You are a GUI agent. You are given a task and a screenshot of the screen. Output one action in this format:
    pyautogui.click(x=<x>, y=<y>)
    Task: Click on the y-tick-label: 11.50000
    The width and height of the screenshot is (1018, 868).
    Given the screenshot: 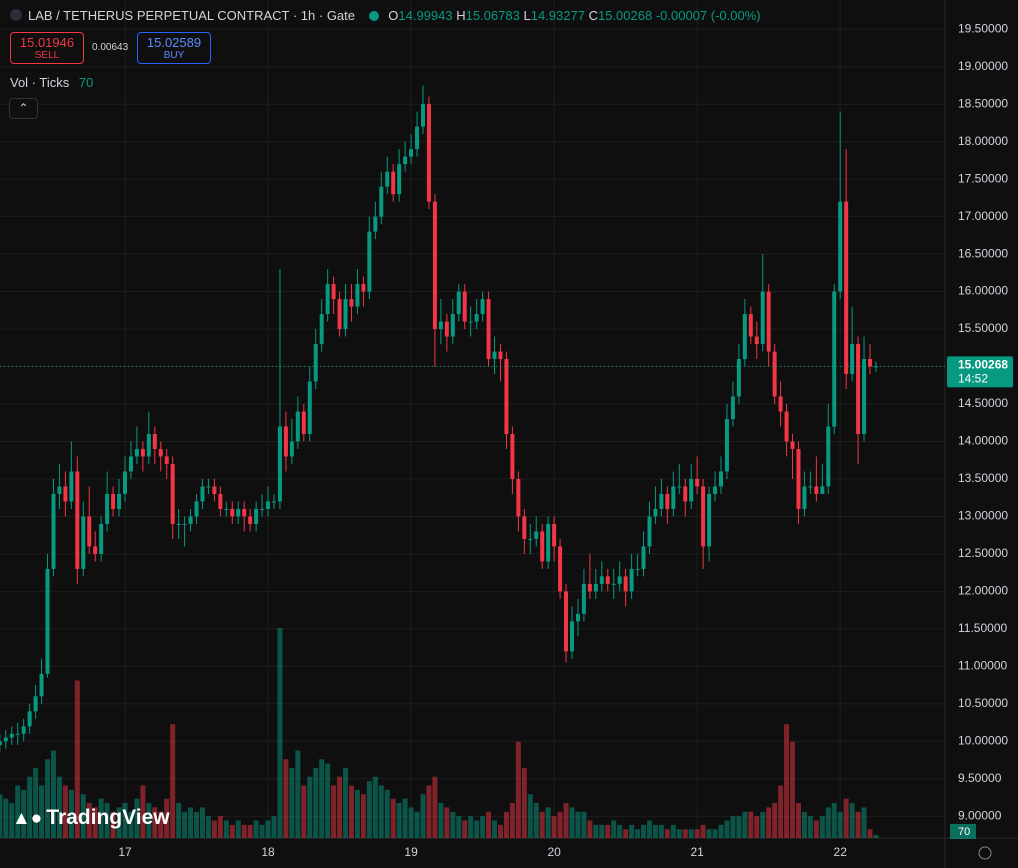 What is the action you would take?
    pyautogui.click(x=982, y=628)
    